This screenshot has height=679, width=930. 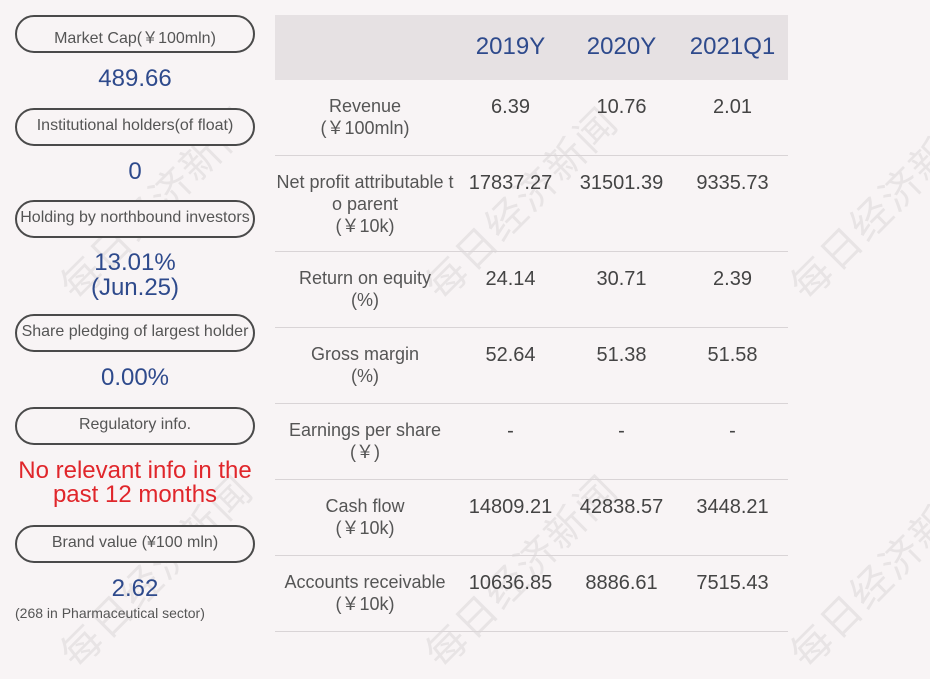 What do you see at coordinates (621, 107) in the screenshot?
I see `cell-2020y: 10.76` at bounding box center [621, 107].